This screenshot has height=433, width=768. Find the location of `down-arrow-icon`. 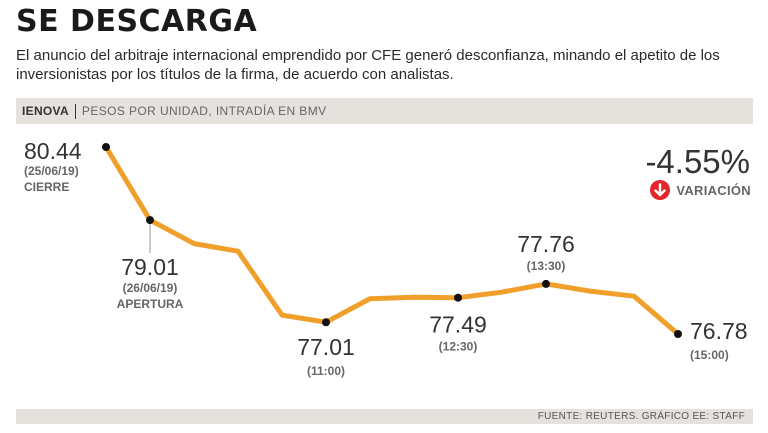

down-arrow-icon is located at coordinates (660, 190).